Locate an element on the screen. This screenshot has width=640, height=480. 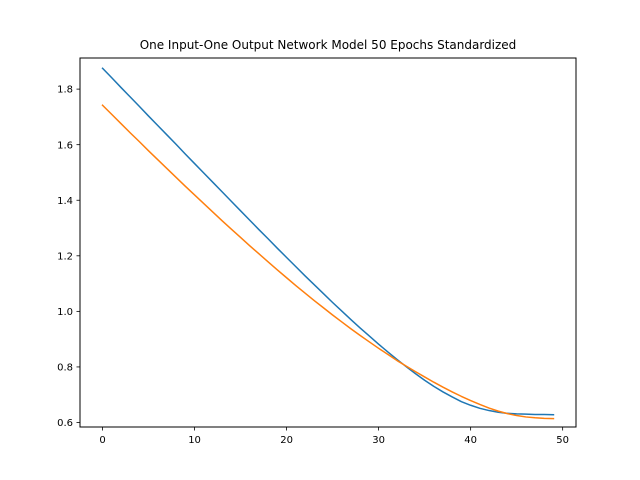
x-tick-label: 10 is located at coordinates (194, 440).